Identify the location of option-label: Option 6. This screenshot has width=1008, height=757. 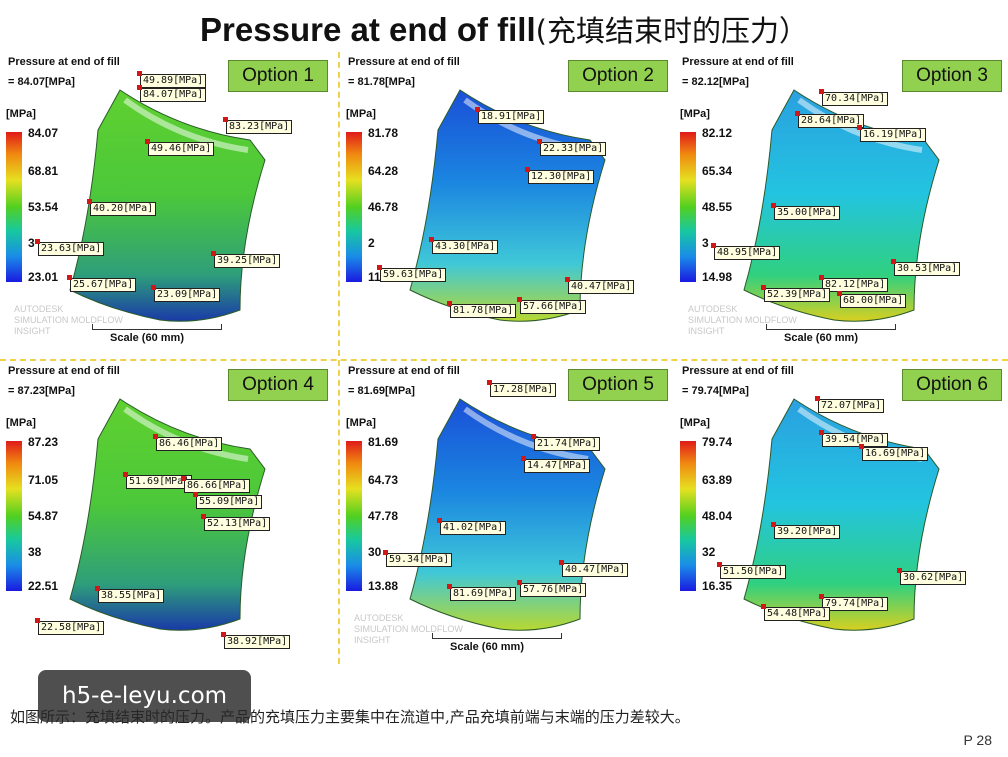
(952, 385).